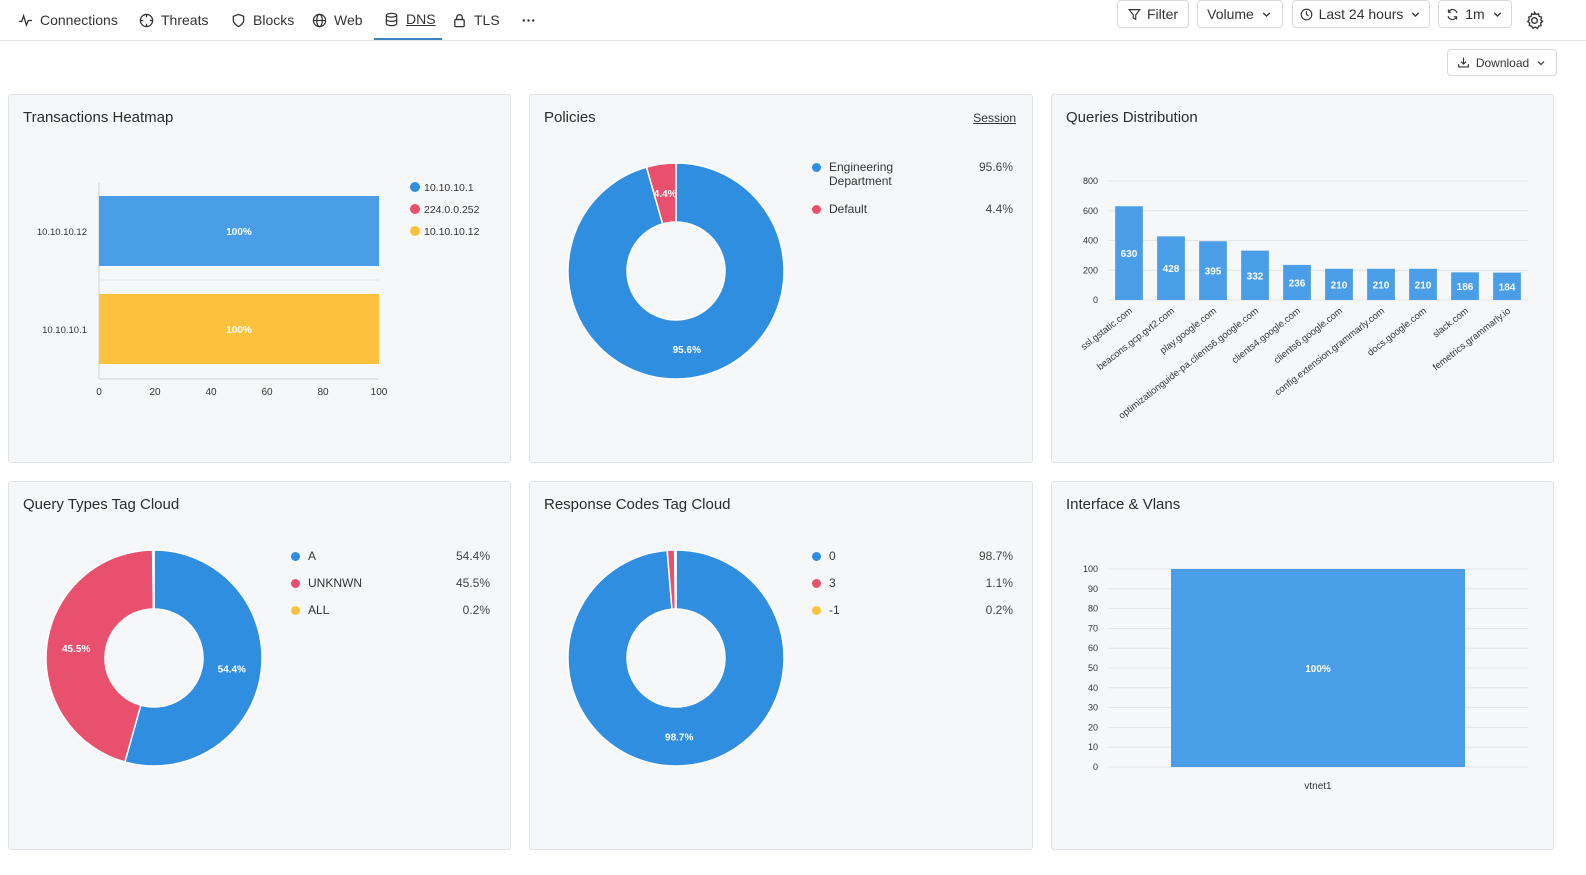 The height and width of the screenshot is (875, 1586). What do you see at coordinates (101, 504) in the screenshot?
I see `card-title: Query Types Tag Cloud` at bounding box center [101, 504].